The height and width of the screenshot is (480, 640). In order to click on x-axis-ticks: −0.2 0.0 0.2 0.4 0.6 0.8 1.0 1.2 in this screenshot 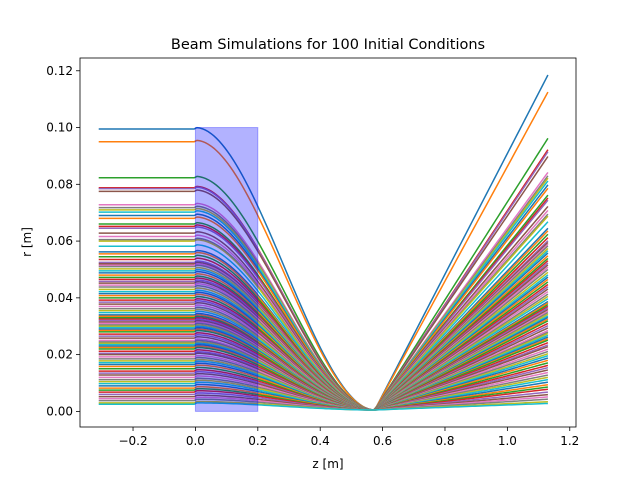, I will do `click(348, 437)`.